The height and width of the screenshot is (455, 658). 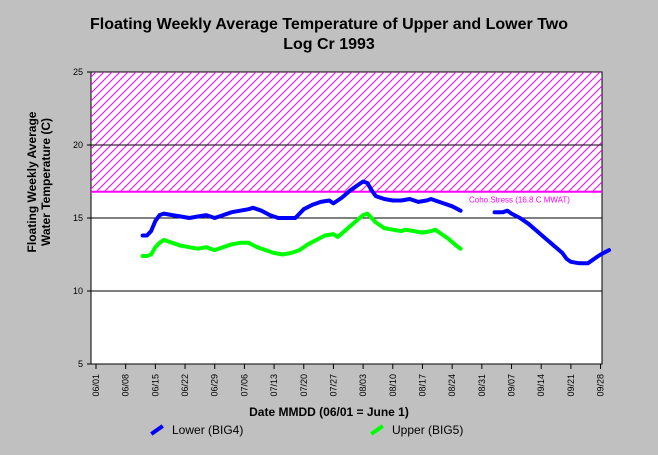 I want to click on x-tick-label: 06/08, so click(x=126, y=385).